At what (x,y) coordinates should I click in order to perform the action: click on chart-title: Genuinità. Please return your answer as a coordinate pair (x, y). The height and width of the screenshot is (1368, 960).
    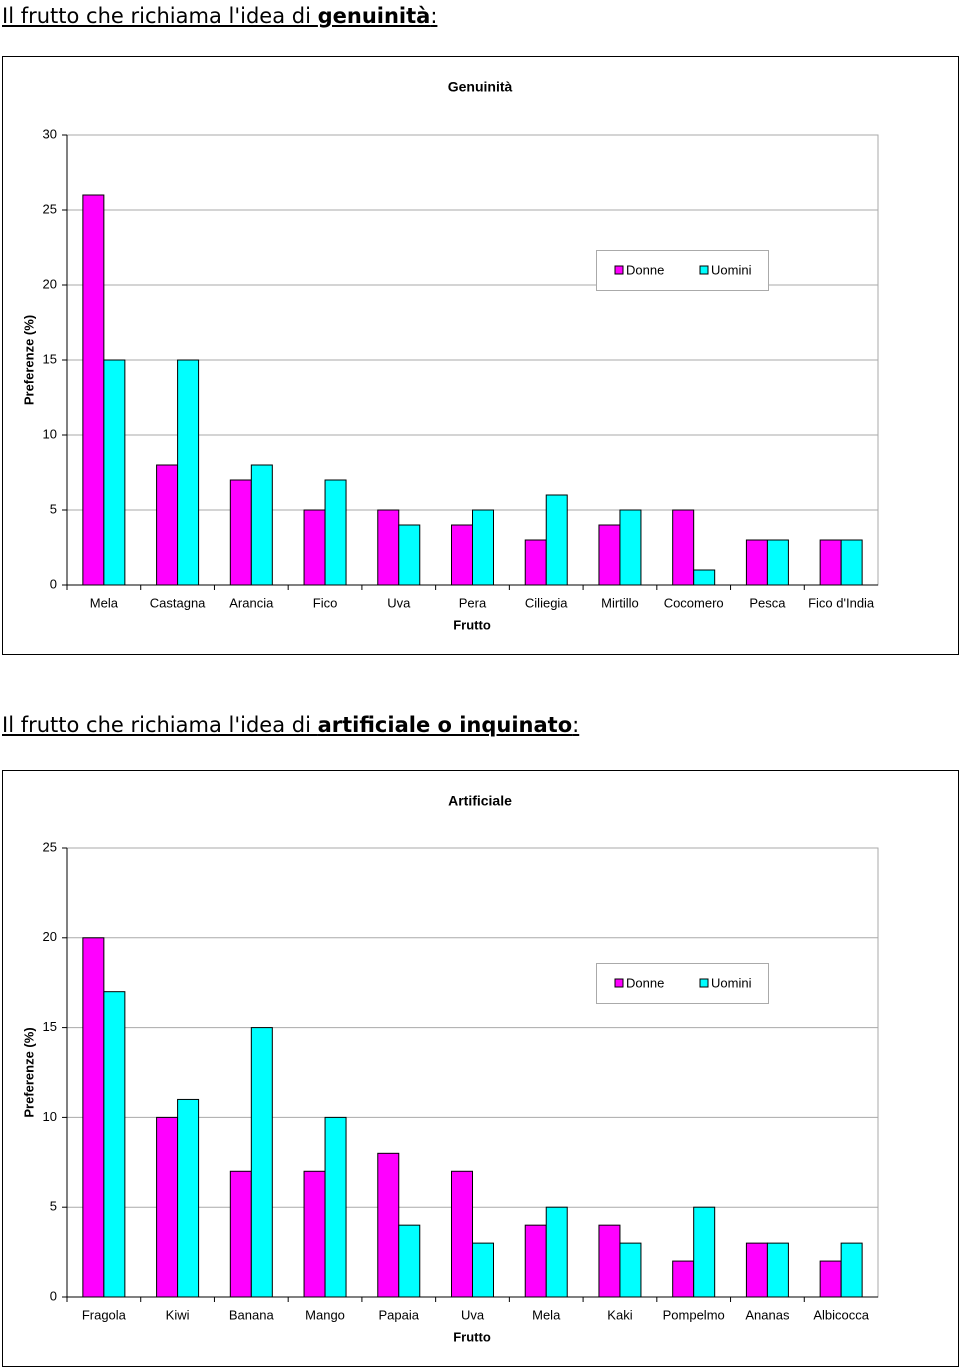
    Looking at the image, I should click on (480, 87).